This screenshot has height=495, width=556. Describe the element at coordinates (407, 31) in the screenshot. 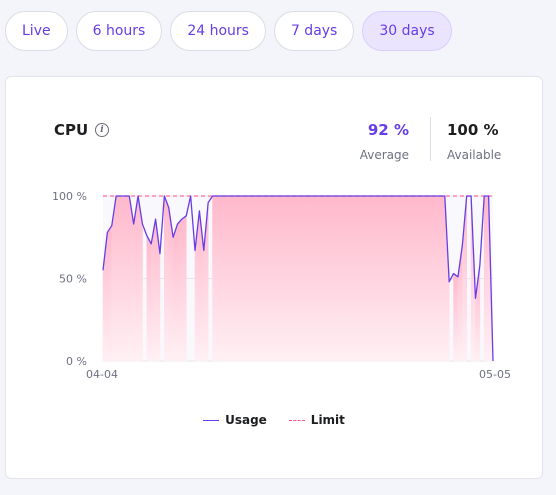

I see `tab-30-days: 30 days` at that location.